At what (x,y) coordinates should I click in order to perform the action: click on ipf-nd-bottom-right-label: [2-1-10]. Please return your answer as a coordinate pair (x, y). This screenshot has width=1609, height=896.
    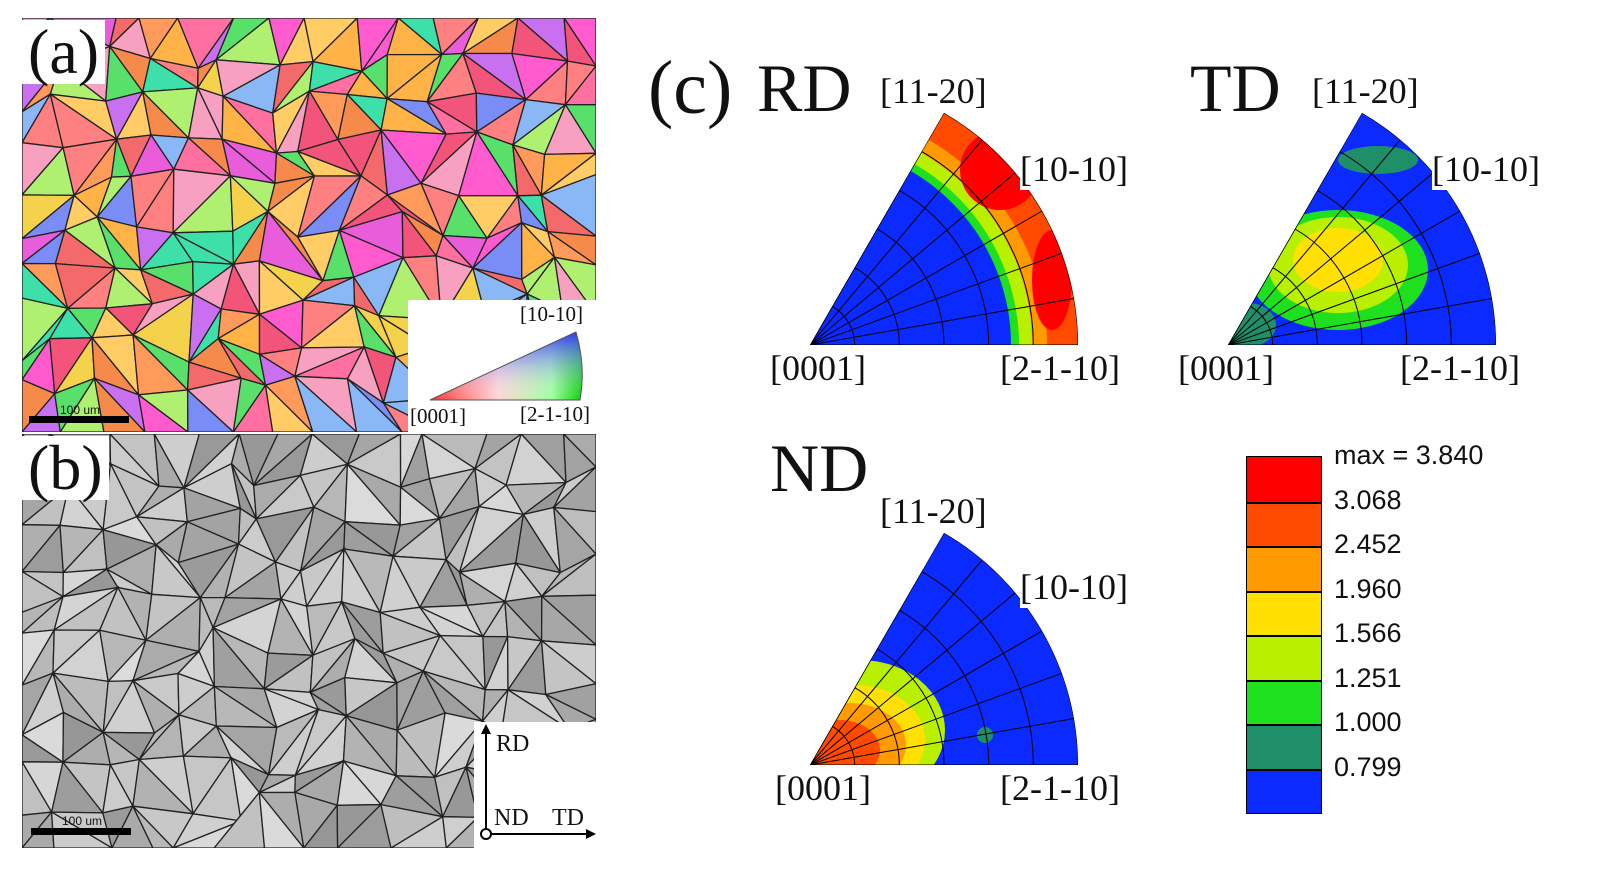
    Looking at the image, I should click on (1060, 788).